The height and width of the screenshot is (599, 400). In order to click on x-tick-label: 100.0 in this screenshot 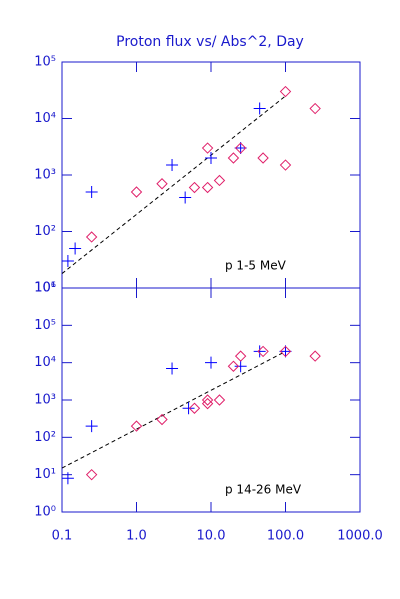, I will do `click(285, 536)`.